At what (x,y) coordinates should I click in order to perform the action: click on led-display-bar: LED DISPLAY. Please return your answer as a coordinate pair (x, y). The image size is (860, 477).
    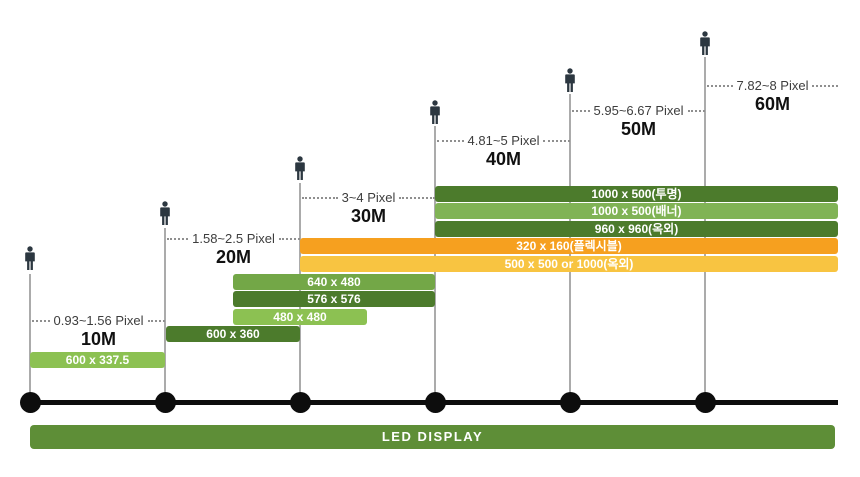
    Looking at the image, I should click on (432, 437).